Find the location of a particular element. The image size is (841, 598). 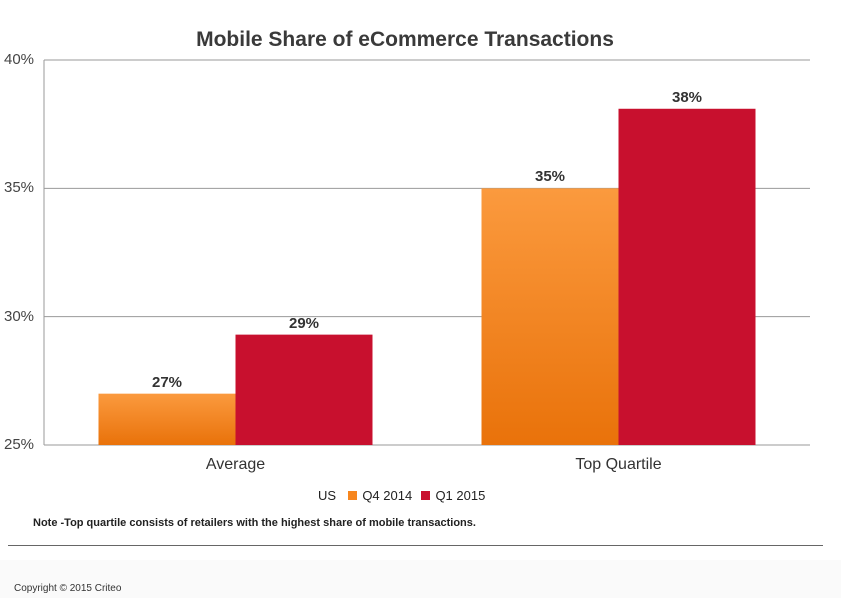

data-label: 38% is located at coordinates (687, 97).